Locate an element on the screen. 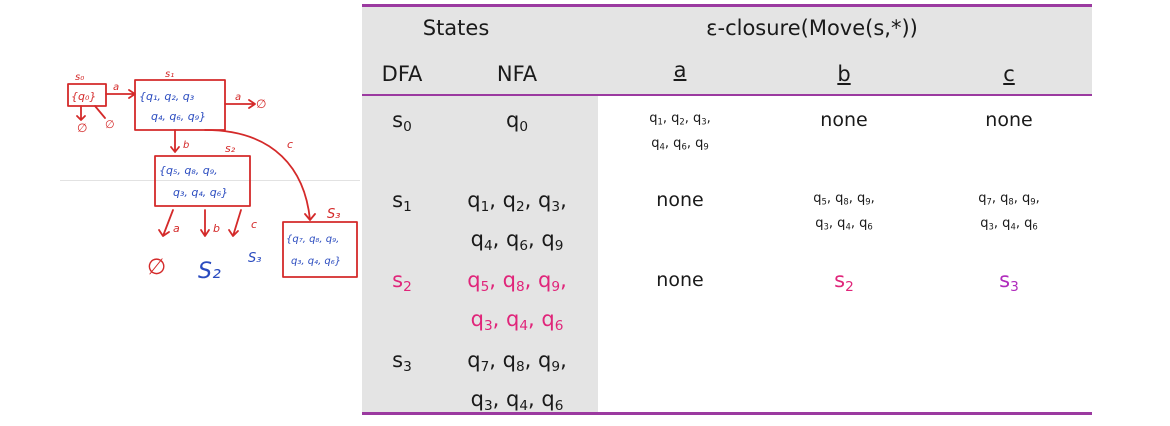 This screenshot has height=426, width=1170. row-1-nfa-item-subscript: 3 is located at coordinates (556, 207).